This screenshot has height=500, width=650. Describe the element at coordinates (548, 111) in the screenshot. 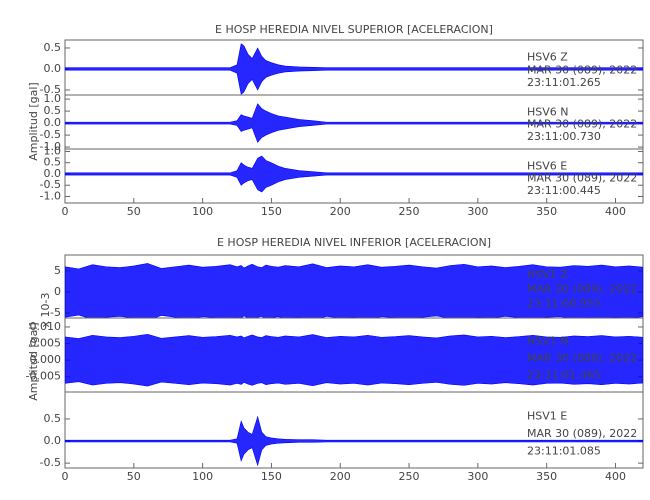

I see `station-label: HSV6 N` at that location.